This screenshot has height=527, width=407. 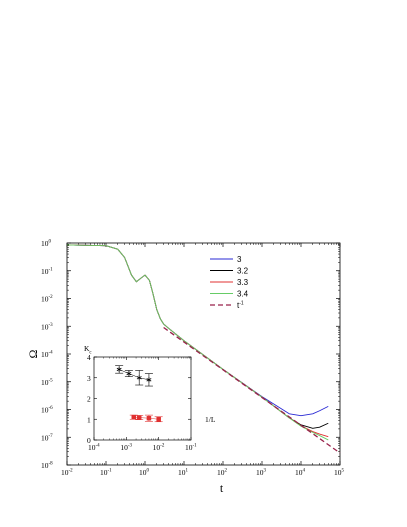 I want to click on inset-x-axis-title: 1/L, so click(x=210, y=419).